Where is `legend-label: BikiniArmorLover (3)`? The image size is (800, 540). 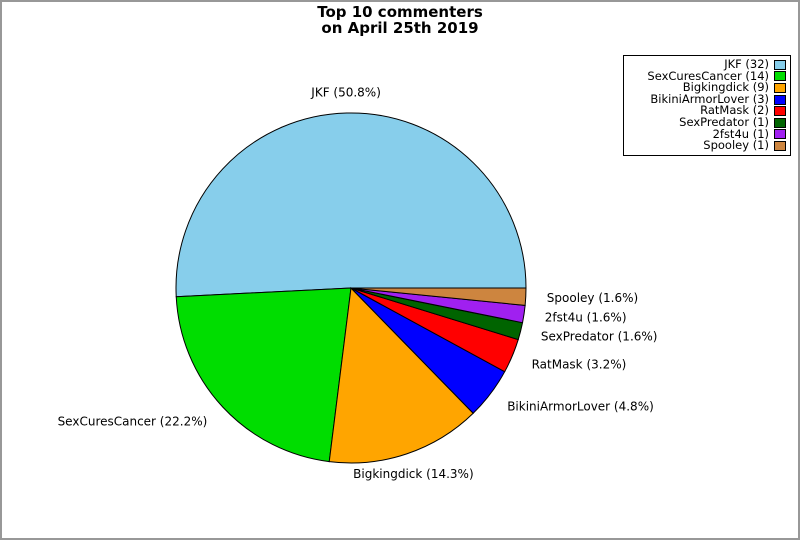 legend-label: BikiniArmorLover (3) is located at coordinates (709, 98).